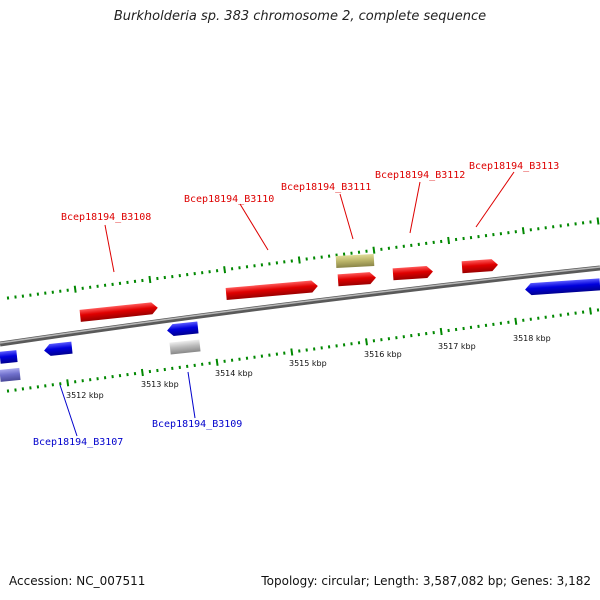  Describe the element at coordinates (355, 261) in the screenshot. I see `gene-olive-box` at that location.